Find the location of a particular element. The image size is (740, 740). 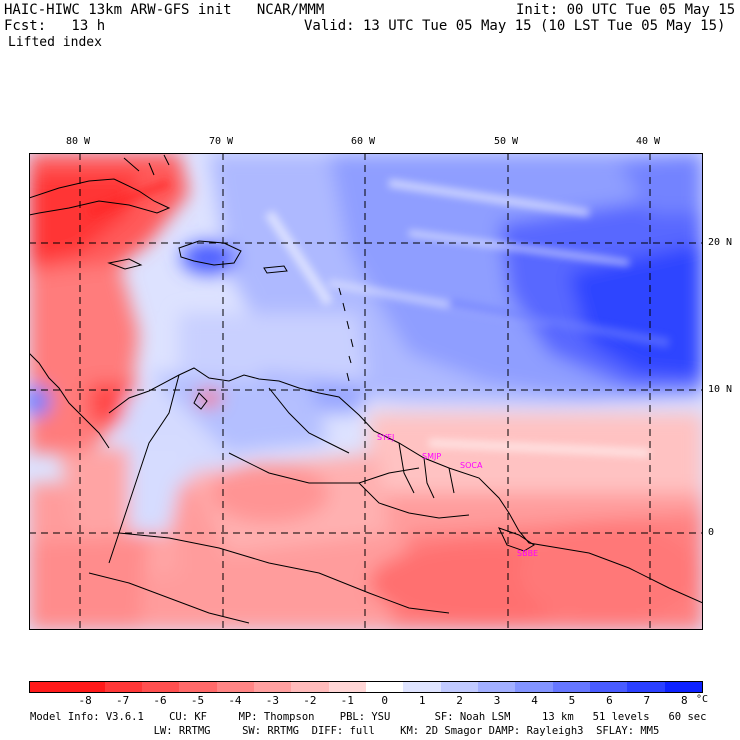

colorbar is located at coordinates (366, 687).